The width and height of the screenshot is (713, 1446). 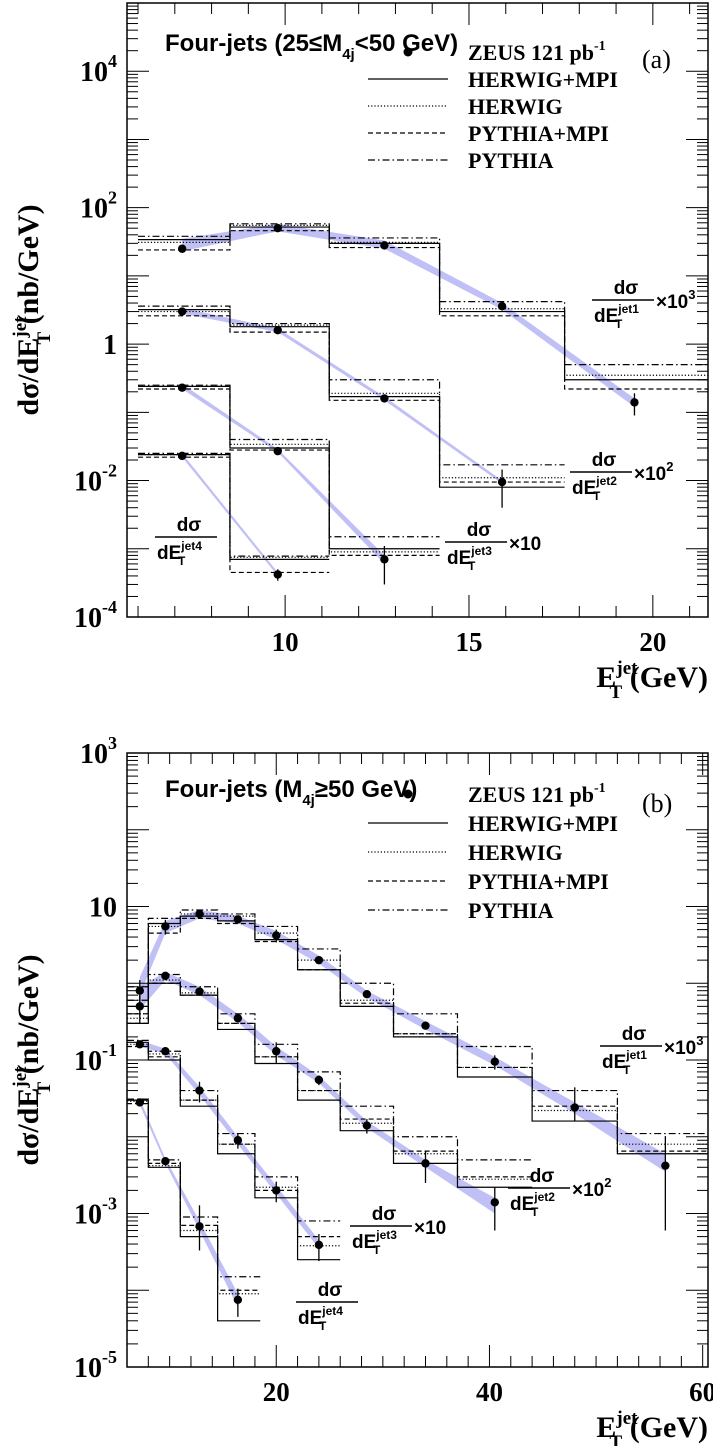 I want to click on series-label-scale: ×10³, so click(x=675, y=300).